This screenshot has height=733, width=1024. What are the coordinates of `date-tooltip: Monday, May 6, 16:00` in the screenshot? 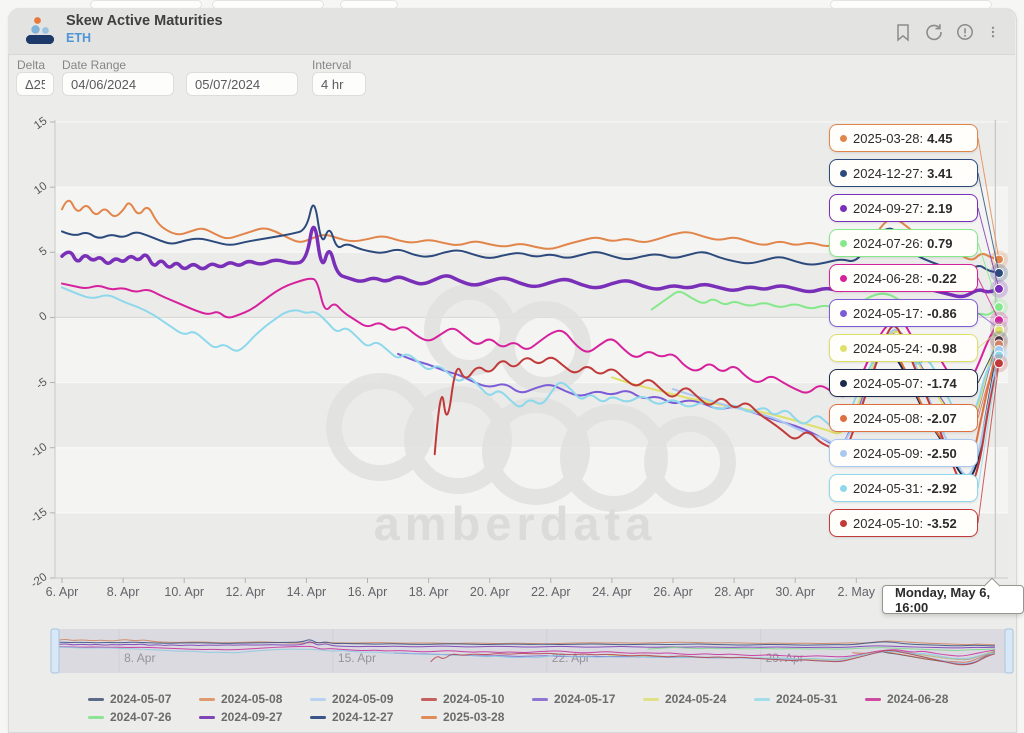 It's located at (953, 596).